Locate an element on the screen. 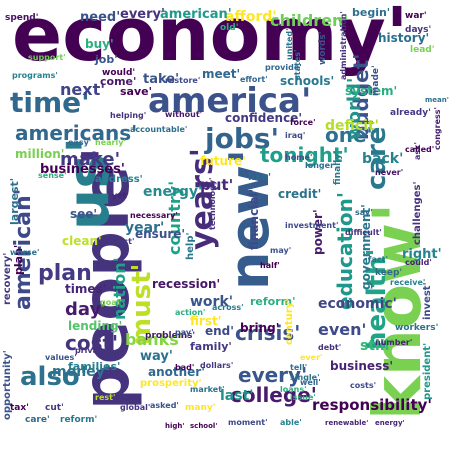  cloud-word: families' is located at coordinates (94, 366).